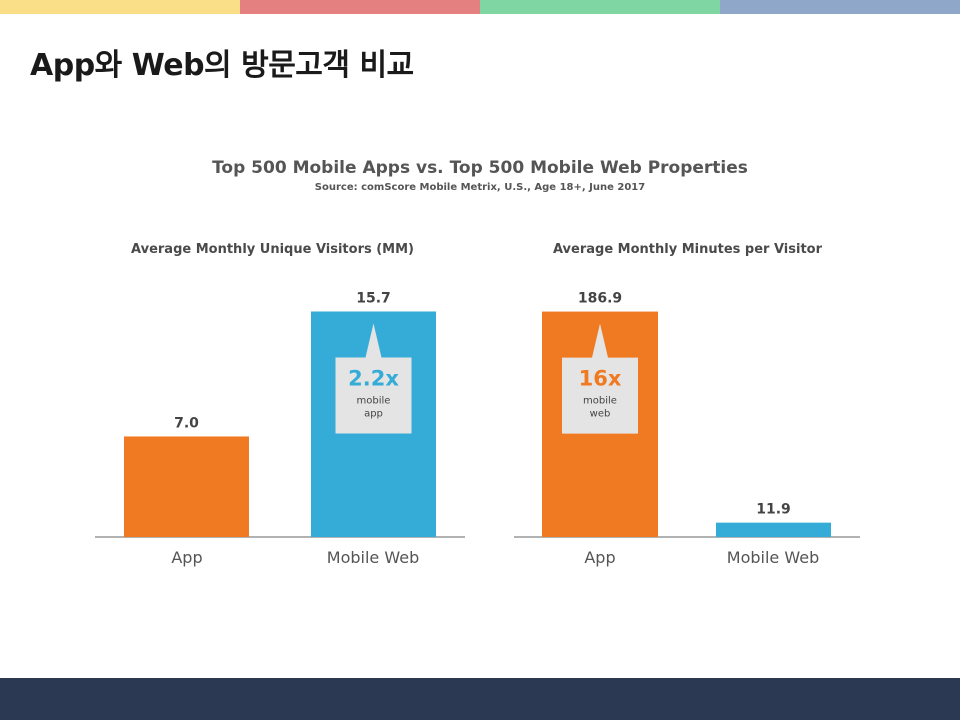 The image size is (960, 720). I want to click on top-bar-segment-yellow, so click(120, 7).